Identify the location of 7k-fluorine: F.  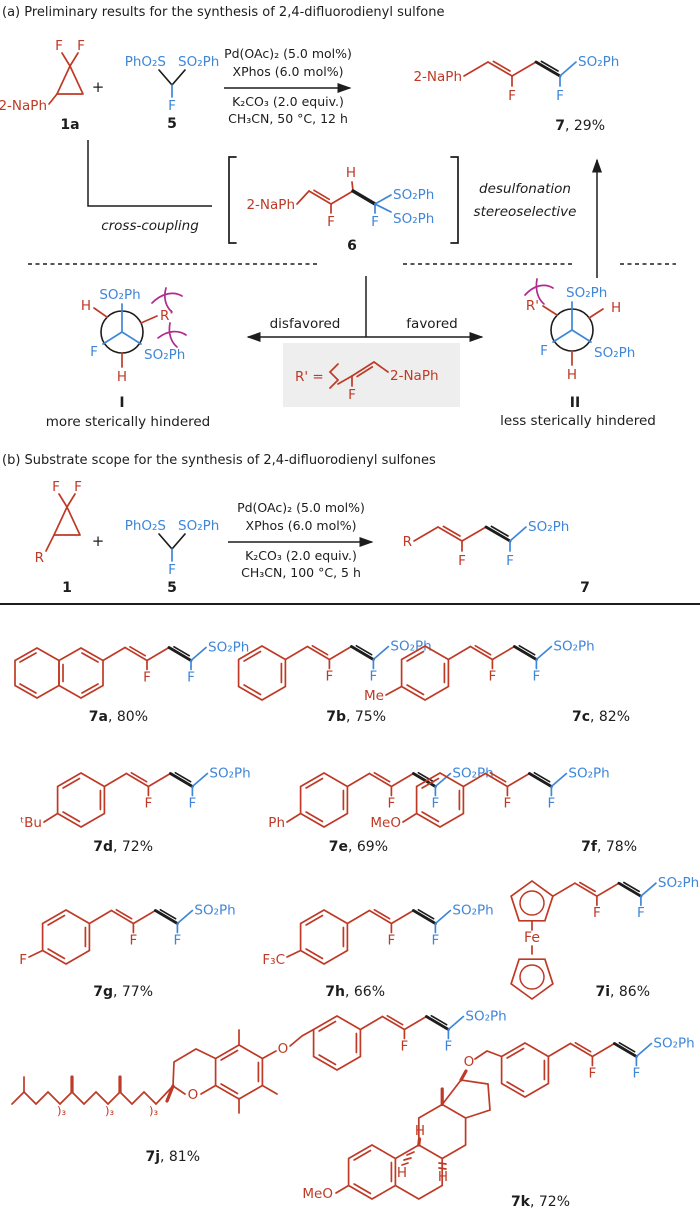
(637, 1074).